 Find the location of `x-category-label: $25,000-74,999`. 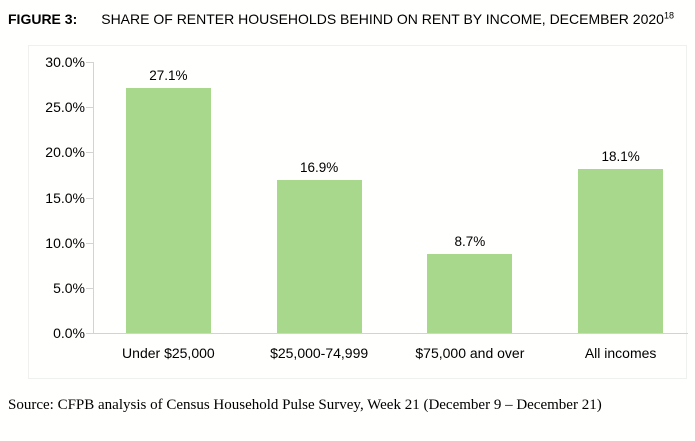

x-category-label: $25,000-74,999 is located at coordinates (319, 353).